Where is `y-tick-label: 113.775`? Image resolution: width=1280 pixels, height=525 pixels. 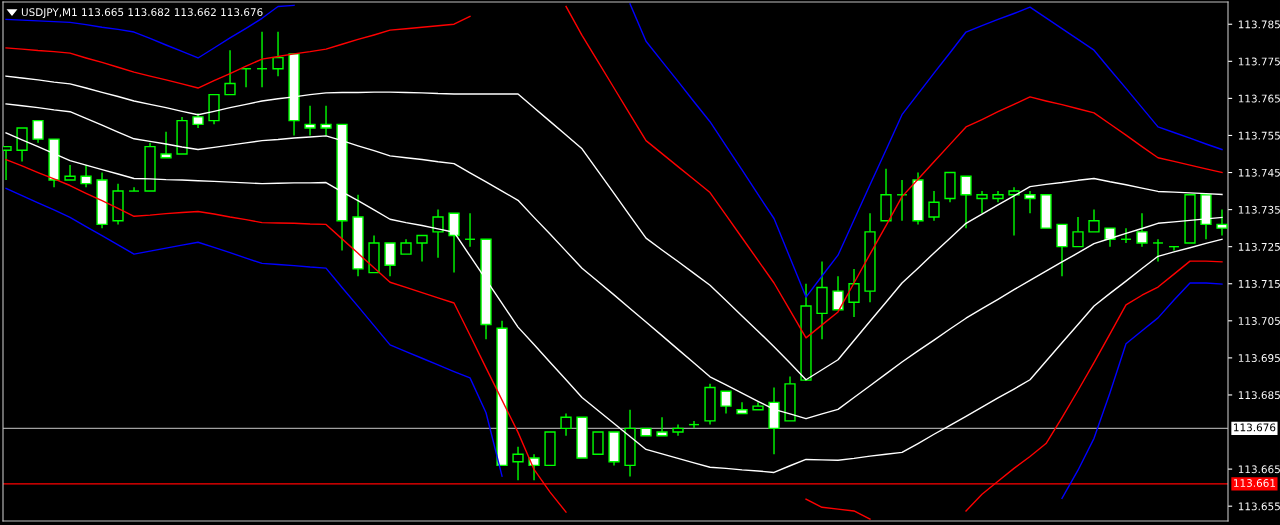 y-tick-label: 113.775 is located at coordinates (1259, 61).